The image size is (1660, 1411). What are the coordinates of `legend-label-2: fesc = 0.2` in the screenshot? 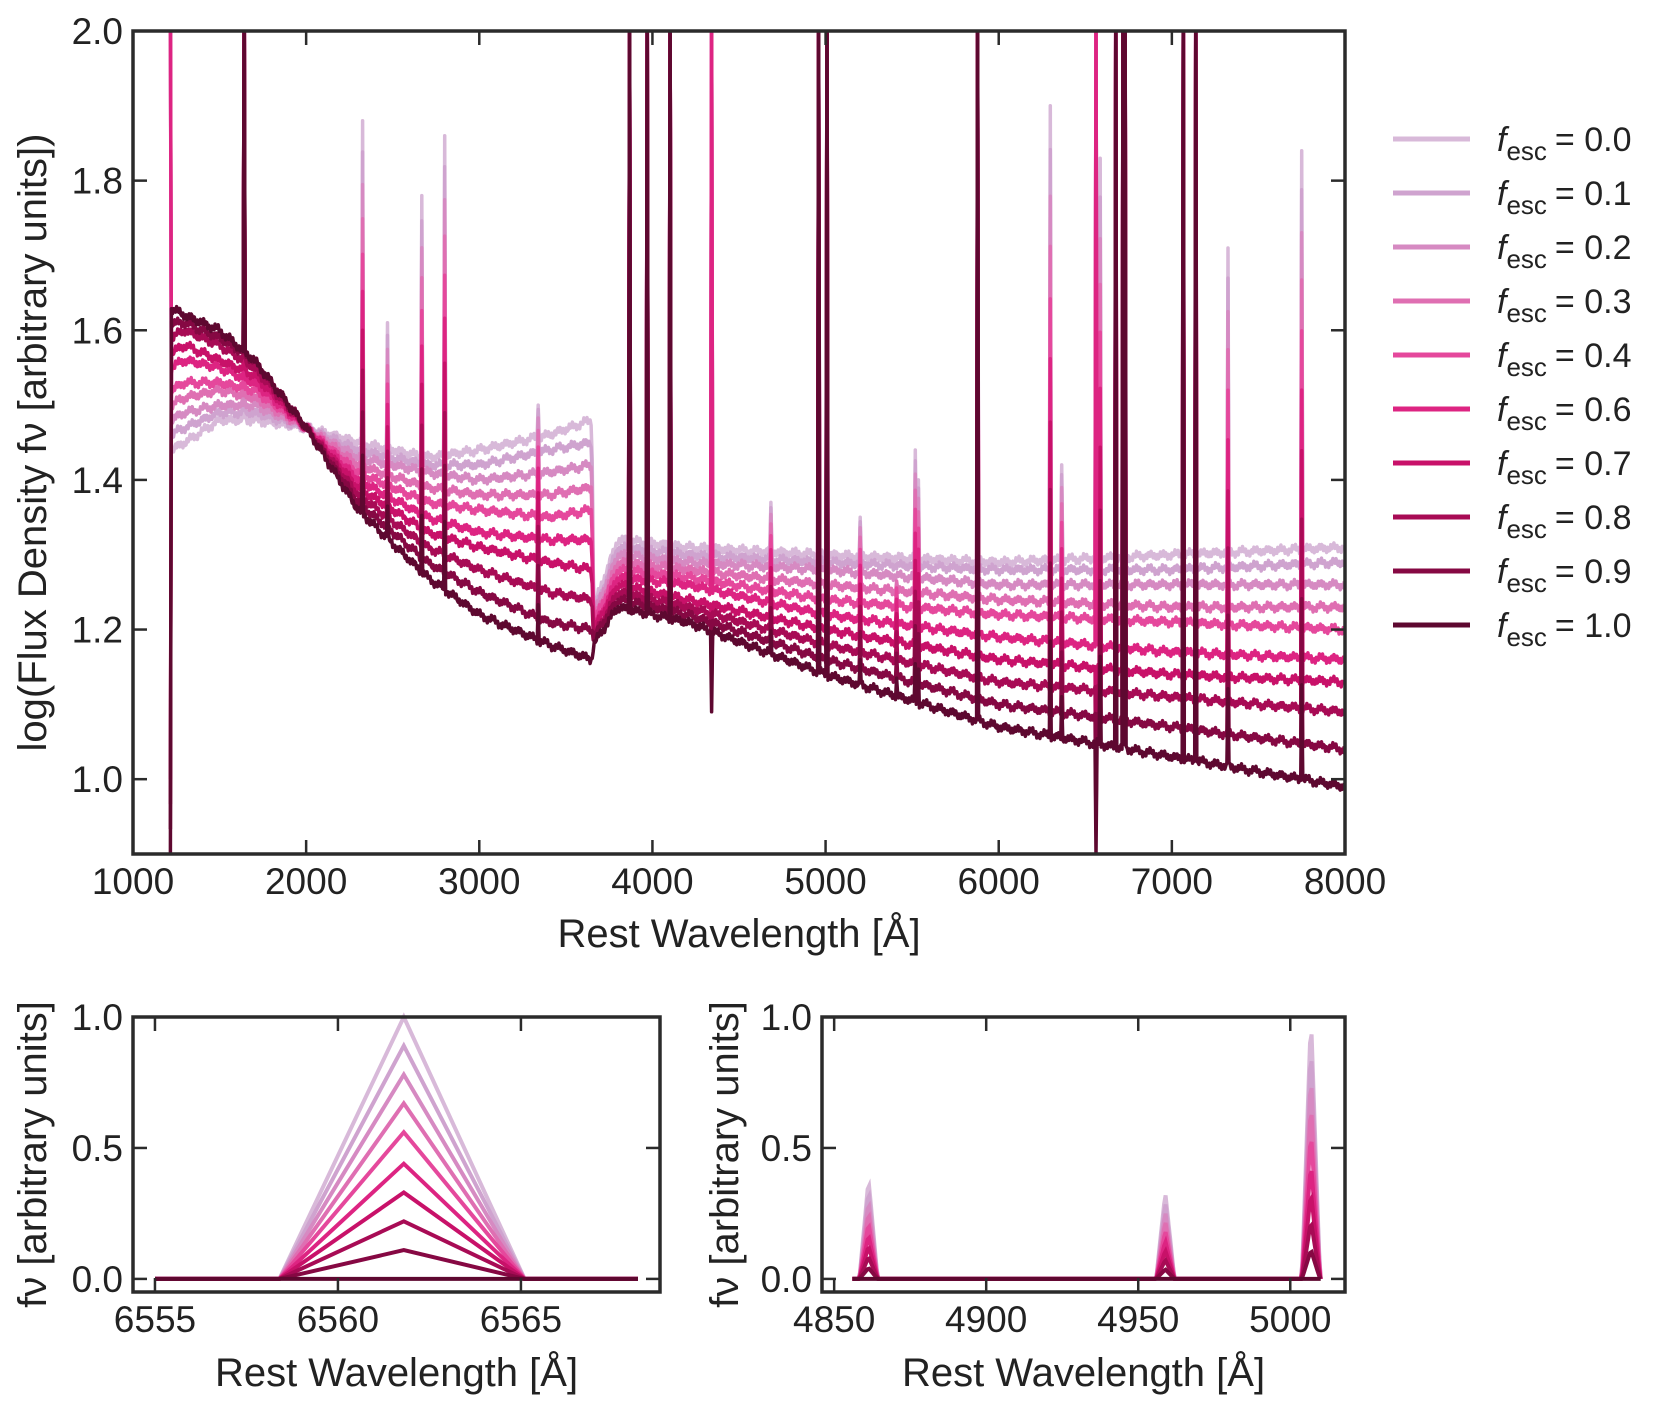 It's located at (1564, 251).